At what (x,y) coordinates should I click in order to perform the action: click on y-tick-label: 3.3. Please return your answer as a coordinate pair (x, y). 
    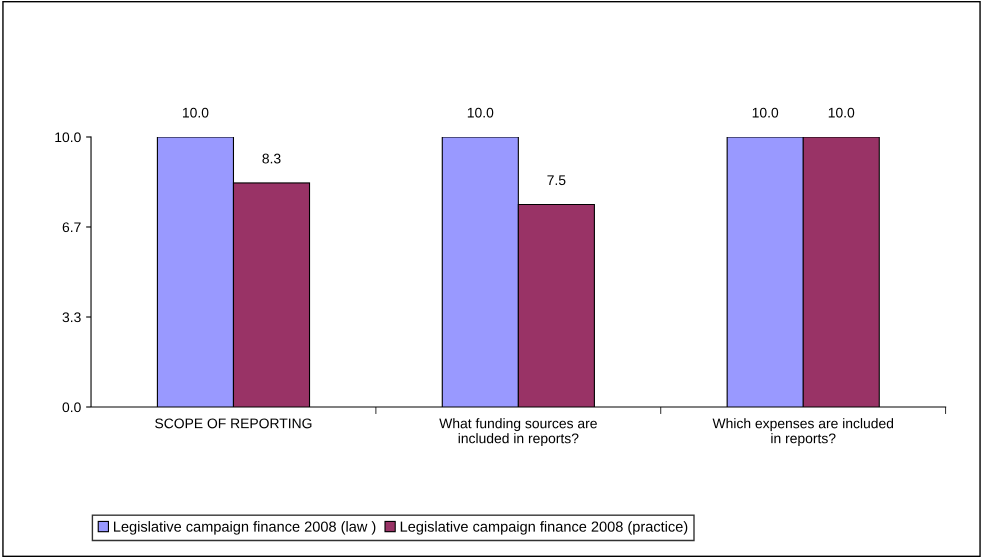
    Looking at the image, I should click on (71, 317).